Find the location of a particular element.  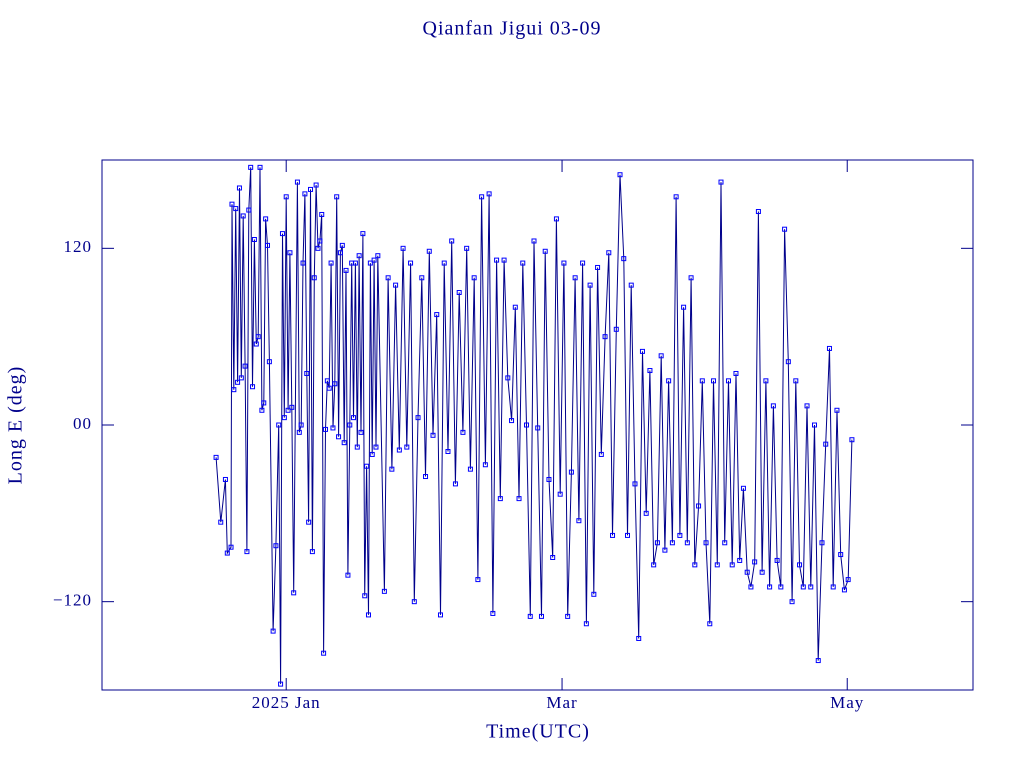

y-tick-label: −120 is located at coordinates (72, 600).